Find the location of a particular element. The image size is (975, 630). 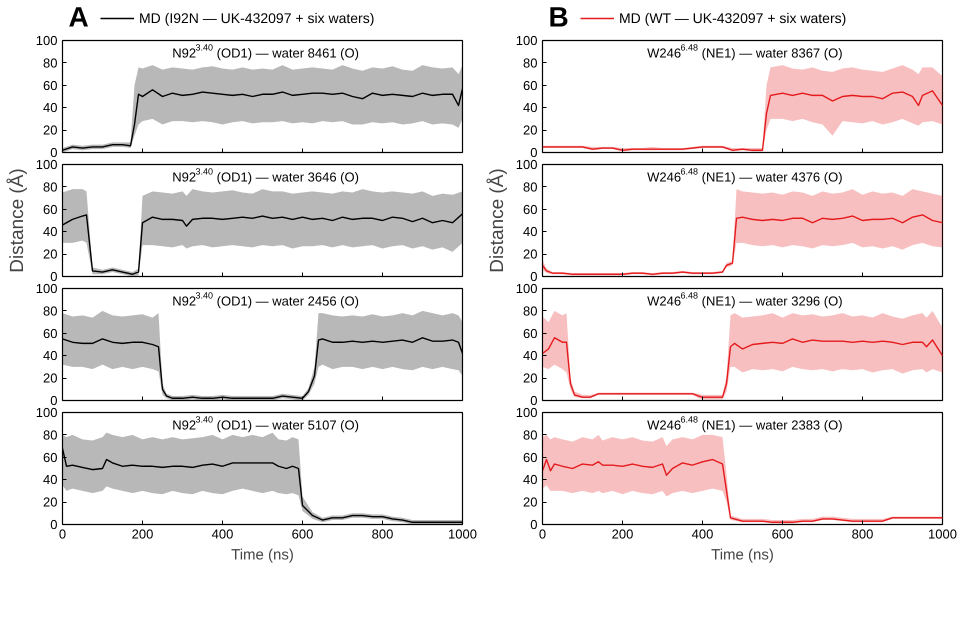

text: A is located at coordinates (78, 17).